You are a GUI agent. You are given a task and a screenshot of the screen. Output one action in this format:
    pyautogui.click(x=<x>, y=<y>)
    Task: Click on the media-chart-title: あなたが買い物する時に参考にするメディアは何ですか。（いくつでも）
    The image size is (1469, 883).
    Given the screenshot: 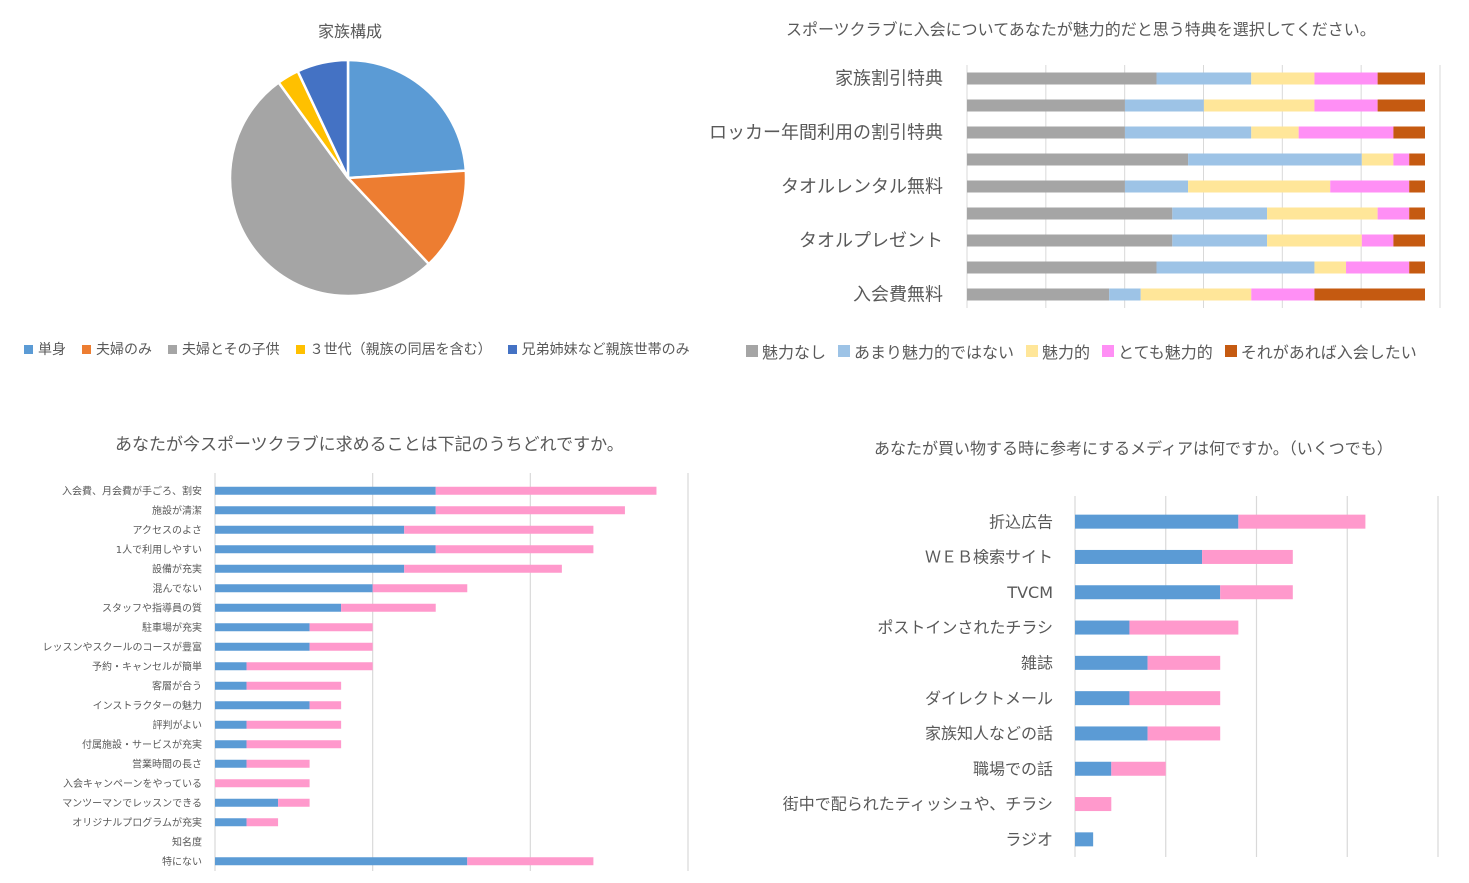 What is the action you would take?
    pyautogui.click(x=1133, y=448)
    